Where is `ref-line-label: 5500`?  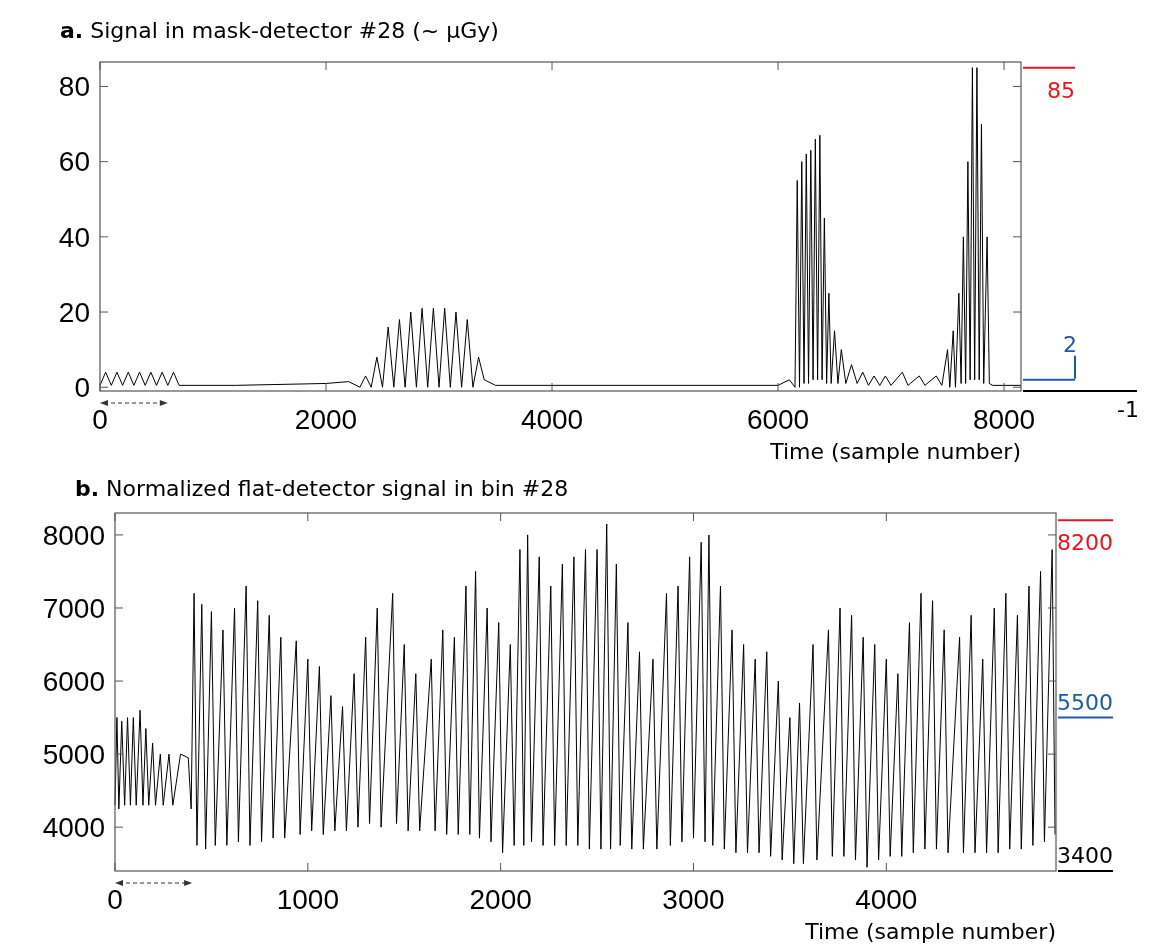
ref-line-label: 5500 is located at coordinates (1085, 702).